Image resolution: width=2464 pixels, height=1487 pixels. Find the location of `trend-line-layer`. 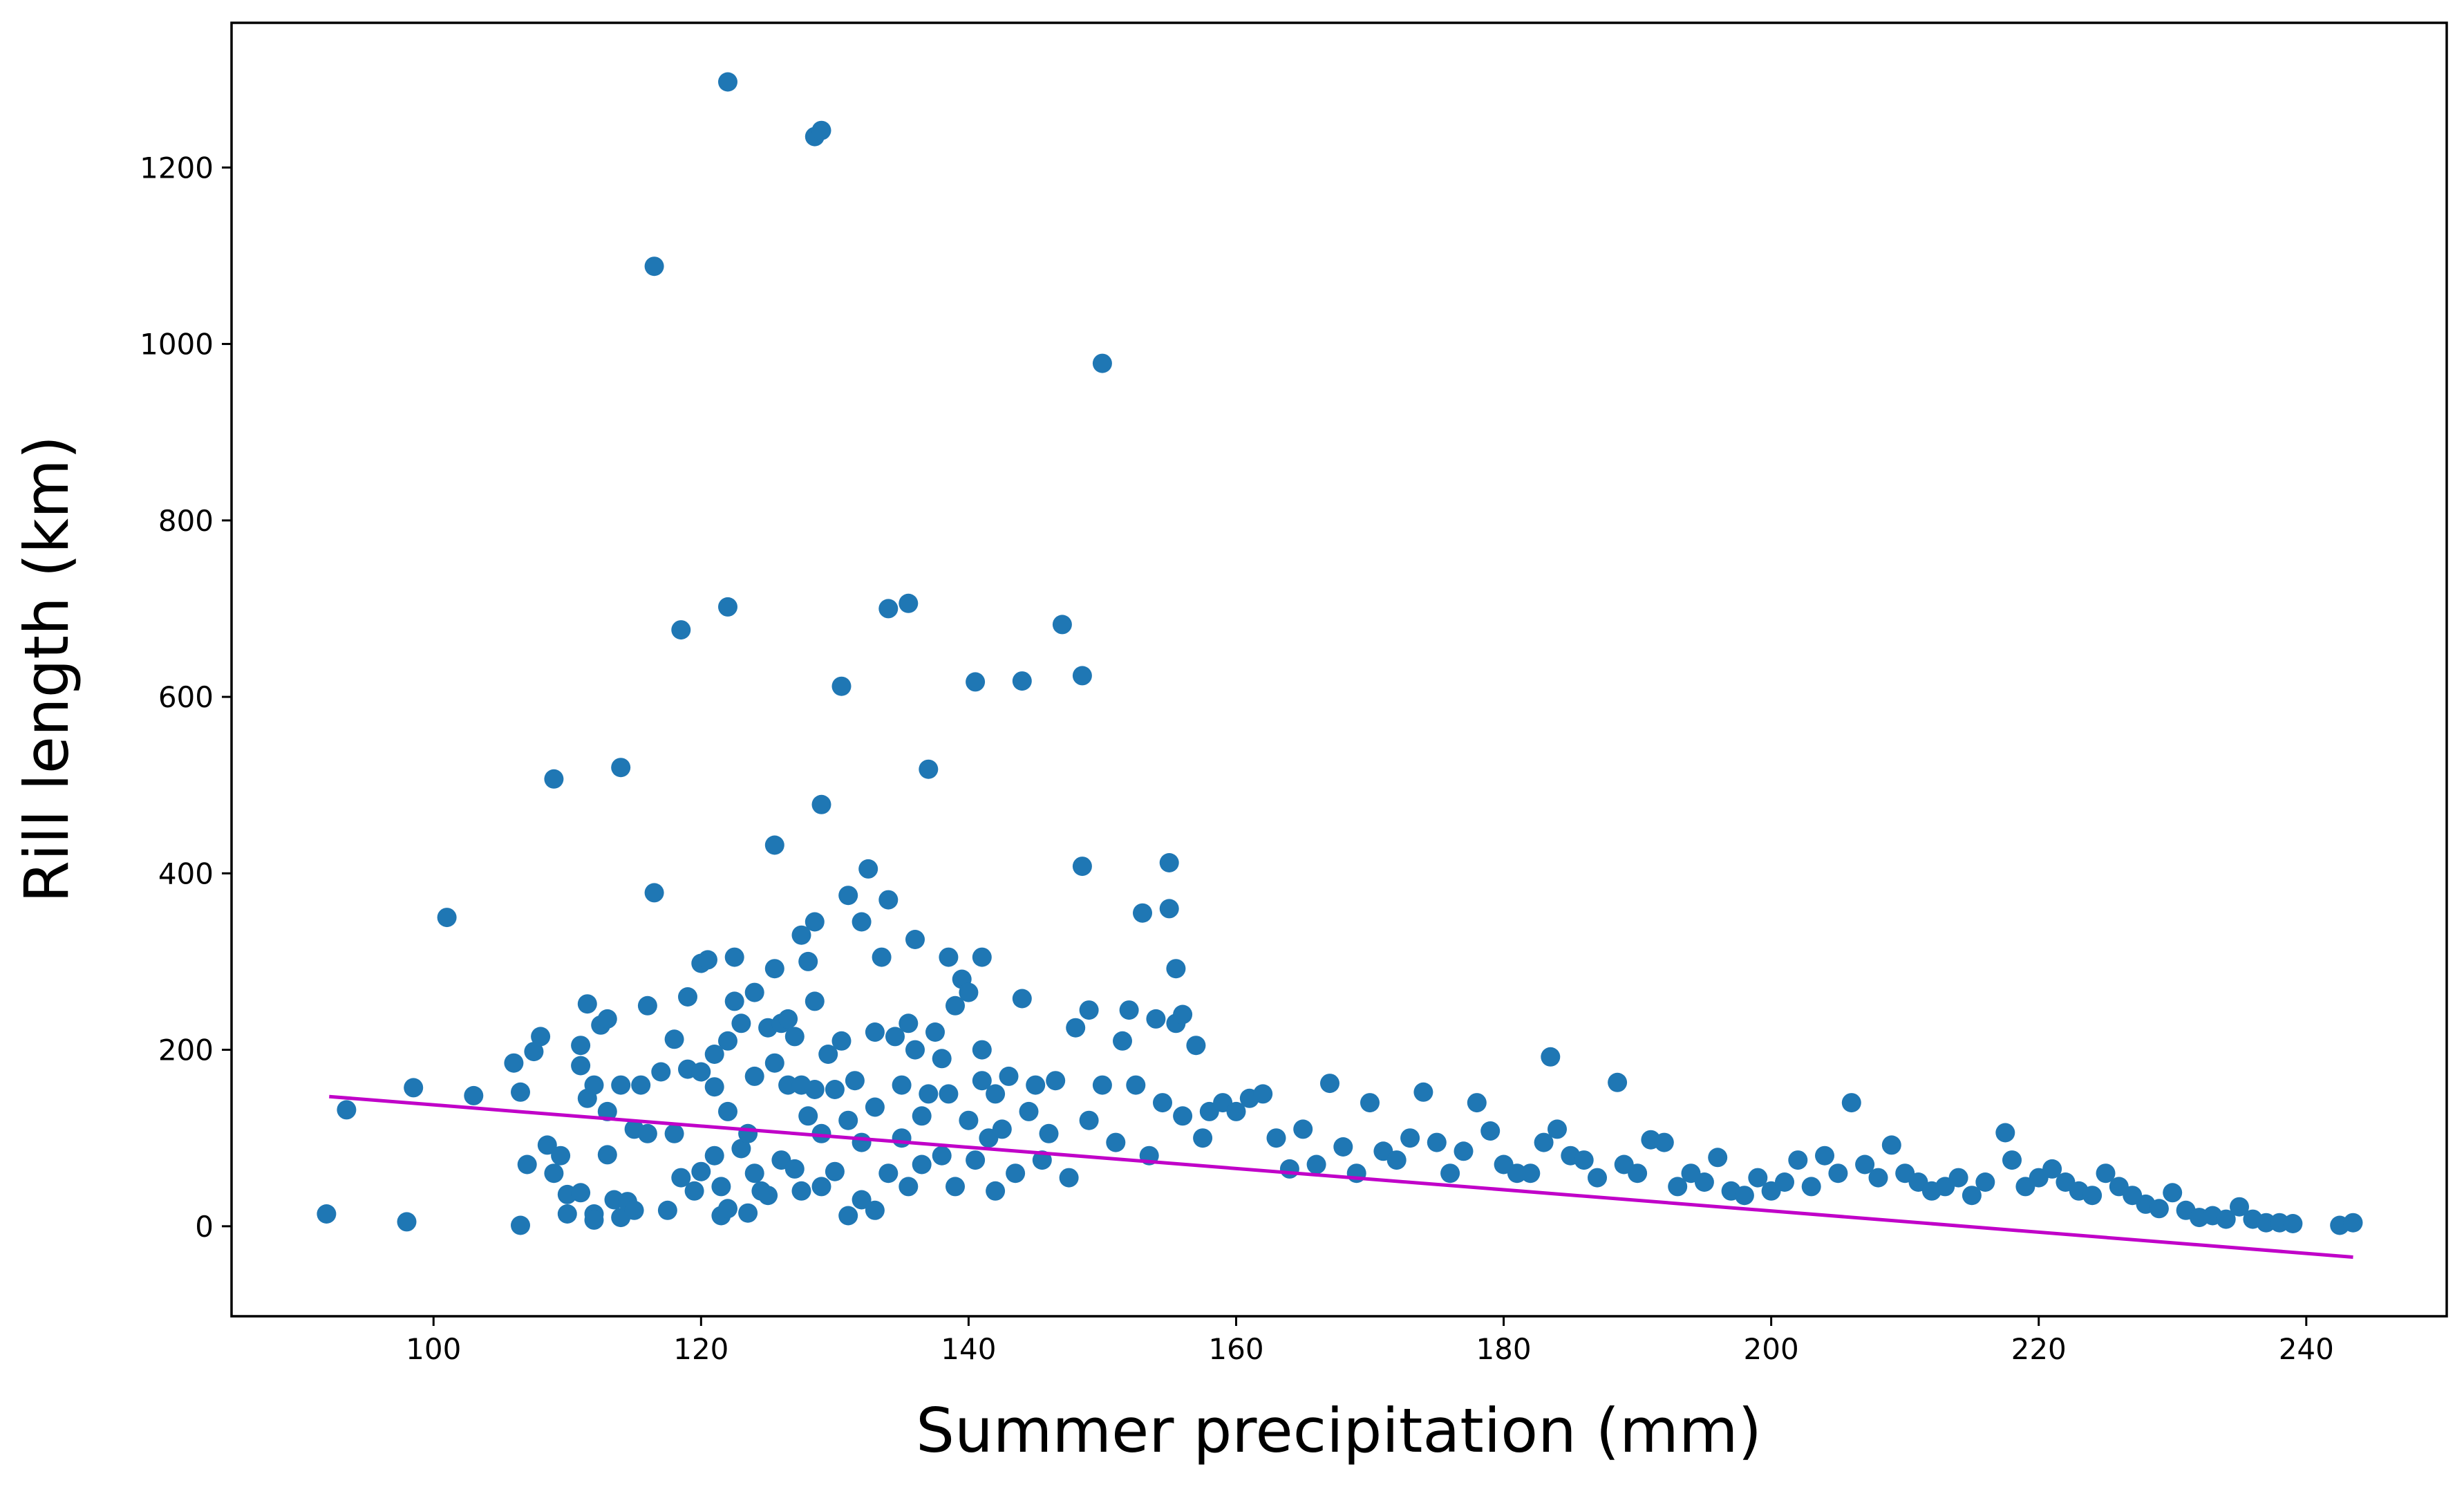

trend-line-layer is located at coordinates (1341, 1176).